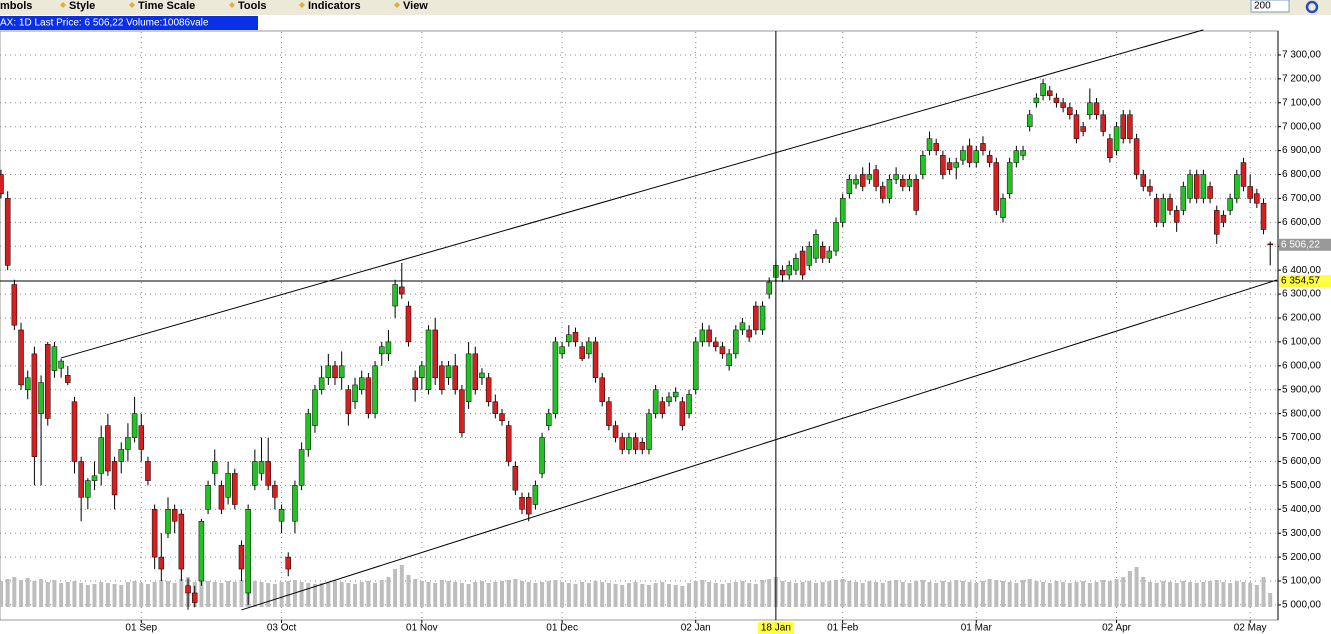  Describe the element at coordinates (82, 6) in the screenshot. I see `menu-style: Style` at that location.